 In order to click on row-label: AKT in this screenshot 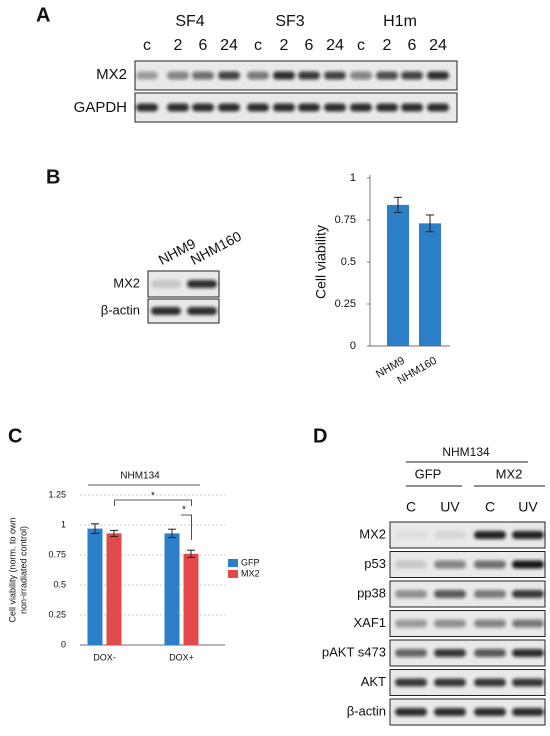, I will do `click(373, 681)`.